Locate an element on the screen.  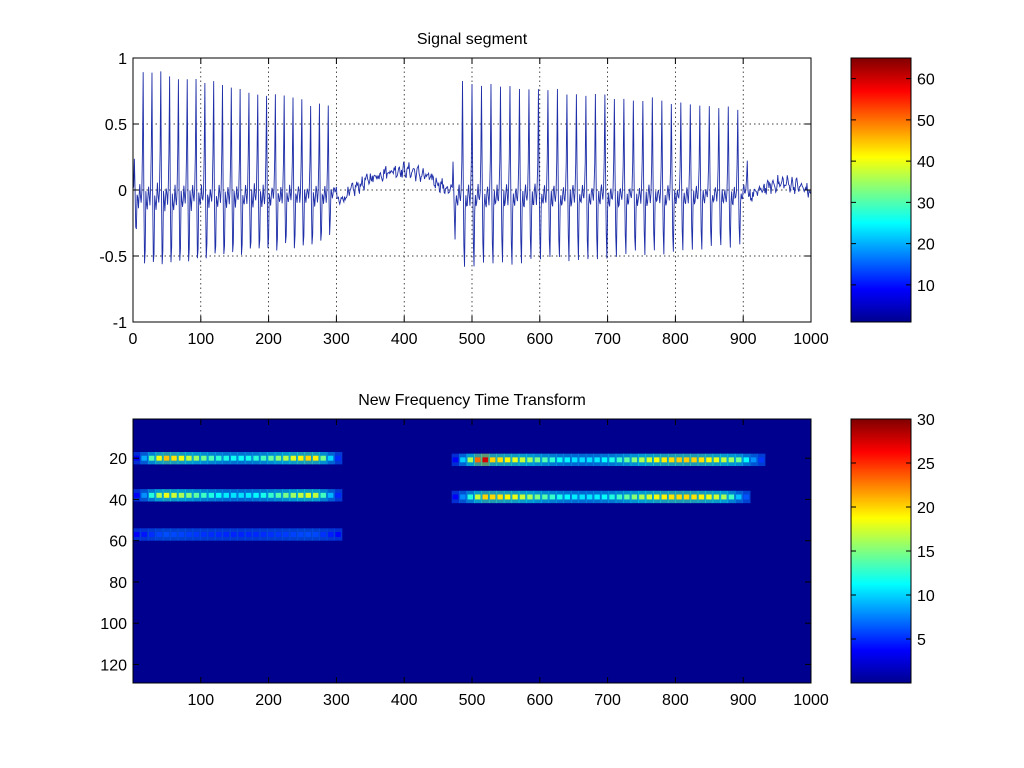
signal-colorbar: 60 50 40 30 20 10 is located at coordinates (892, 190).